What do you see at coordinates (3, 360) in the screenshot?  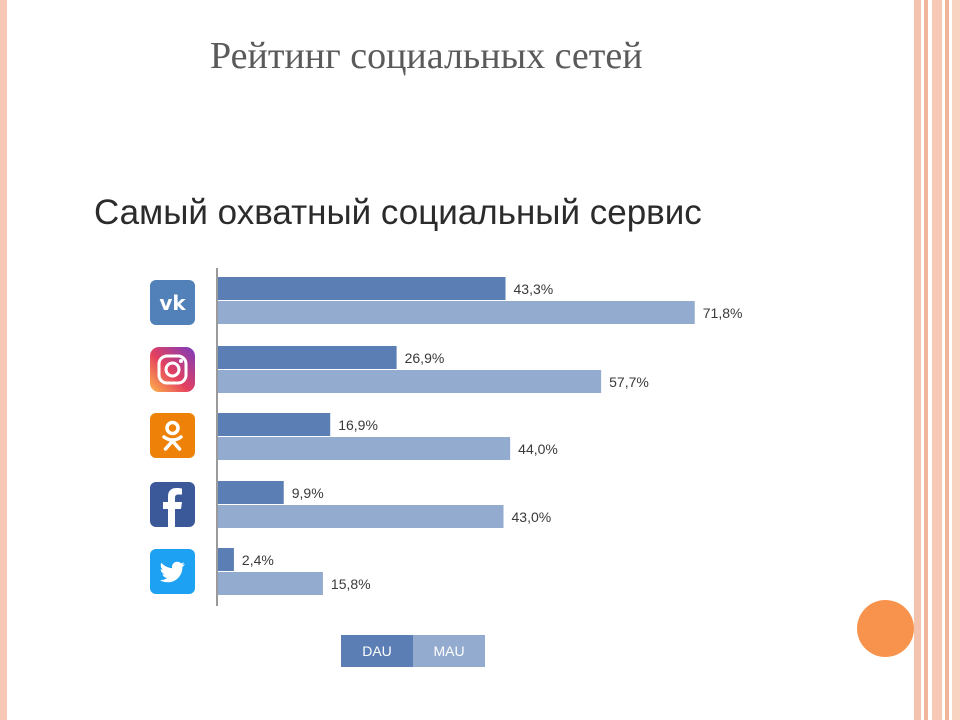 I see `slide-border-left` at bounding box center [3, 360].